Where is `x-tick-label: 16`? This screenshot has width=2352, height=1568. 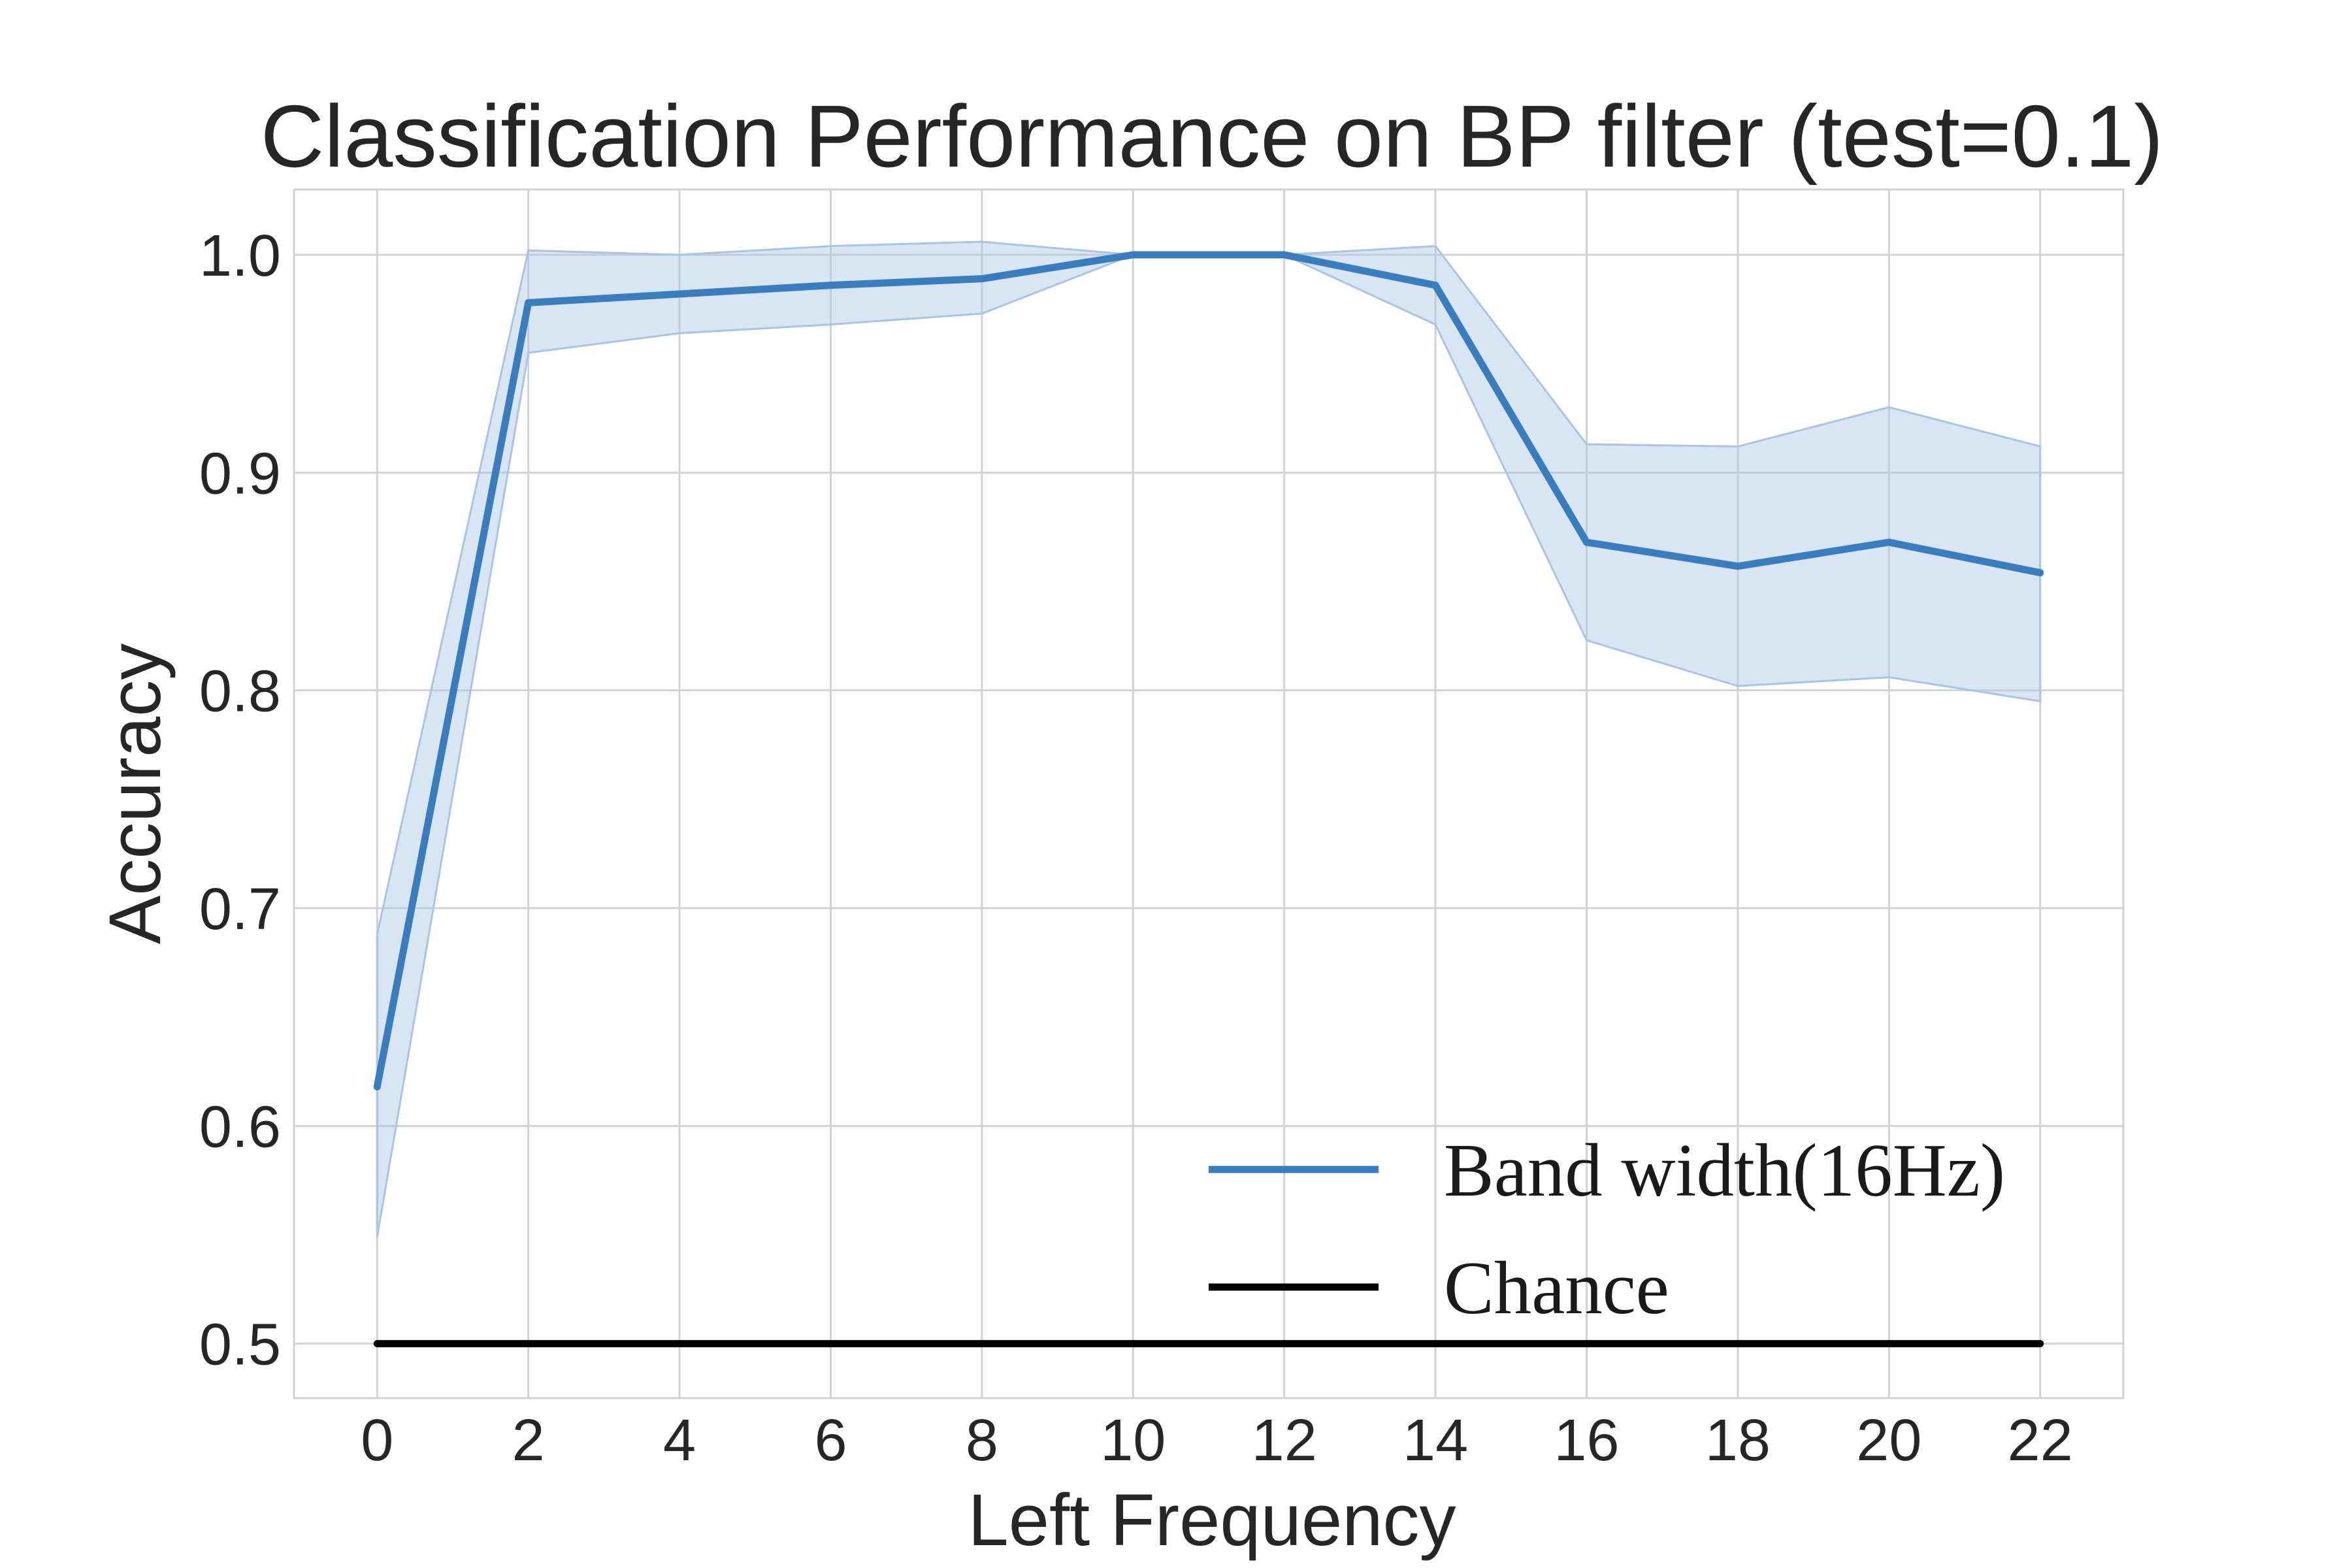 x-tick-label: 16 is located at coordinates (1586, 1440).